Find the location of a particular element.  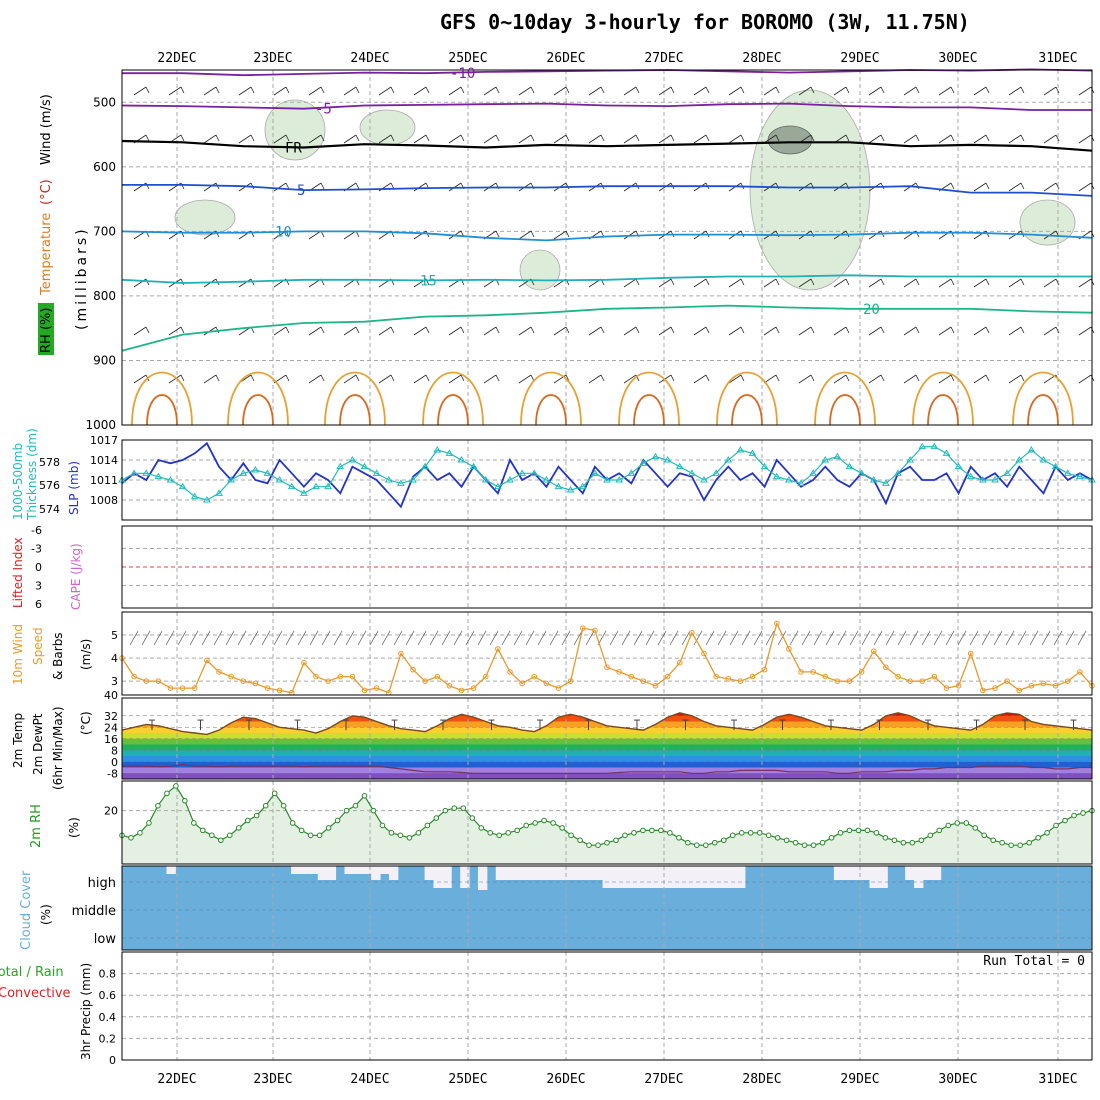

wind-tick-label: 40 is located at coordinates (111, 695).